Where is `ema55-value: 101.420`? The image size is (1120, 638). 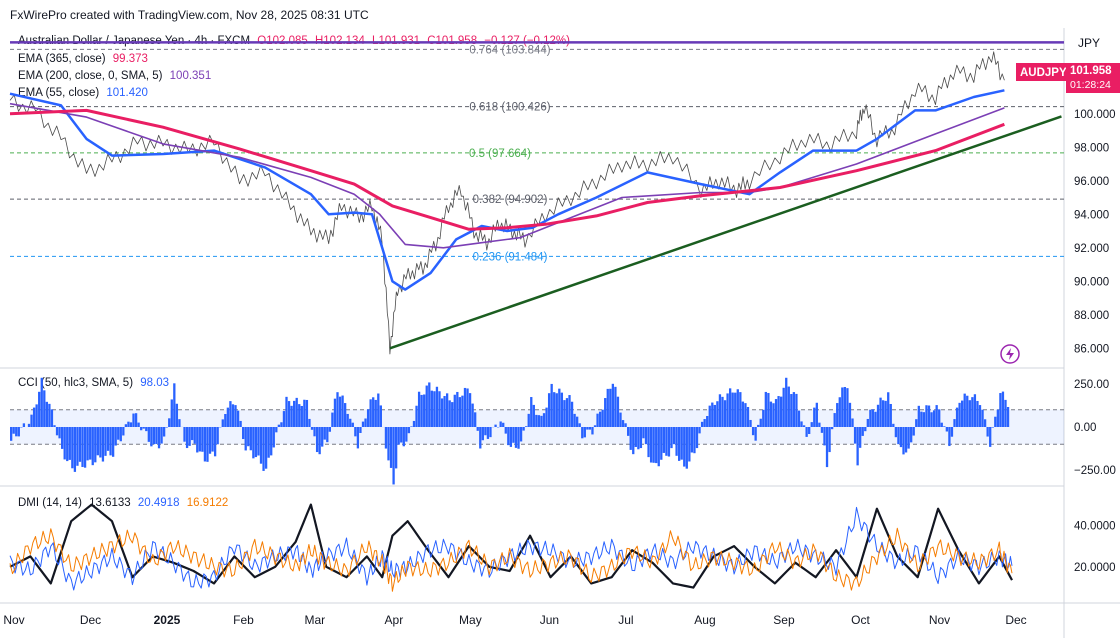 ema55-value: 101.420 is located at coordinates (127, 93).